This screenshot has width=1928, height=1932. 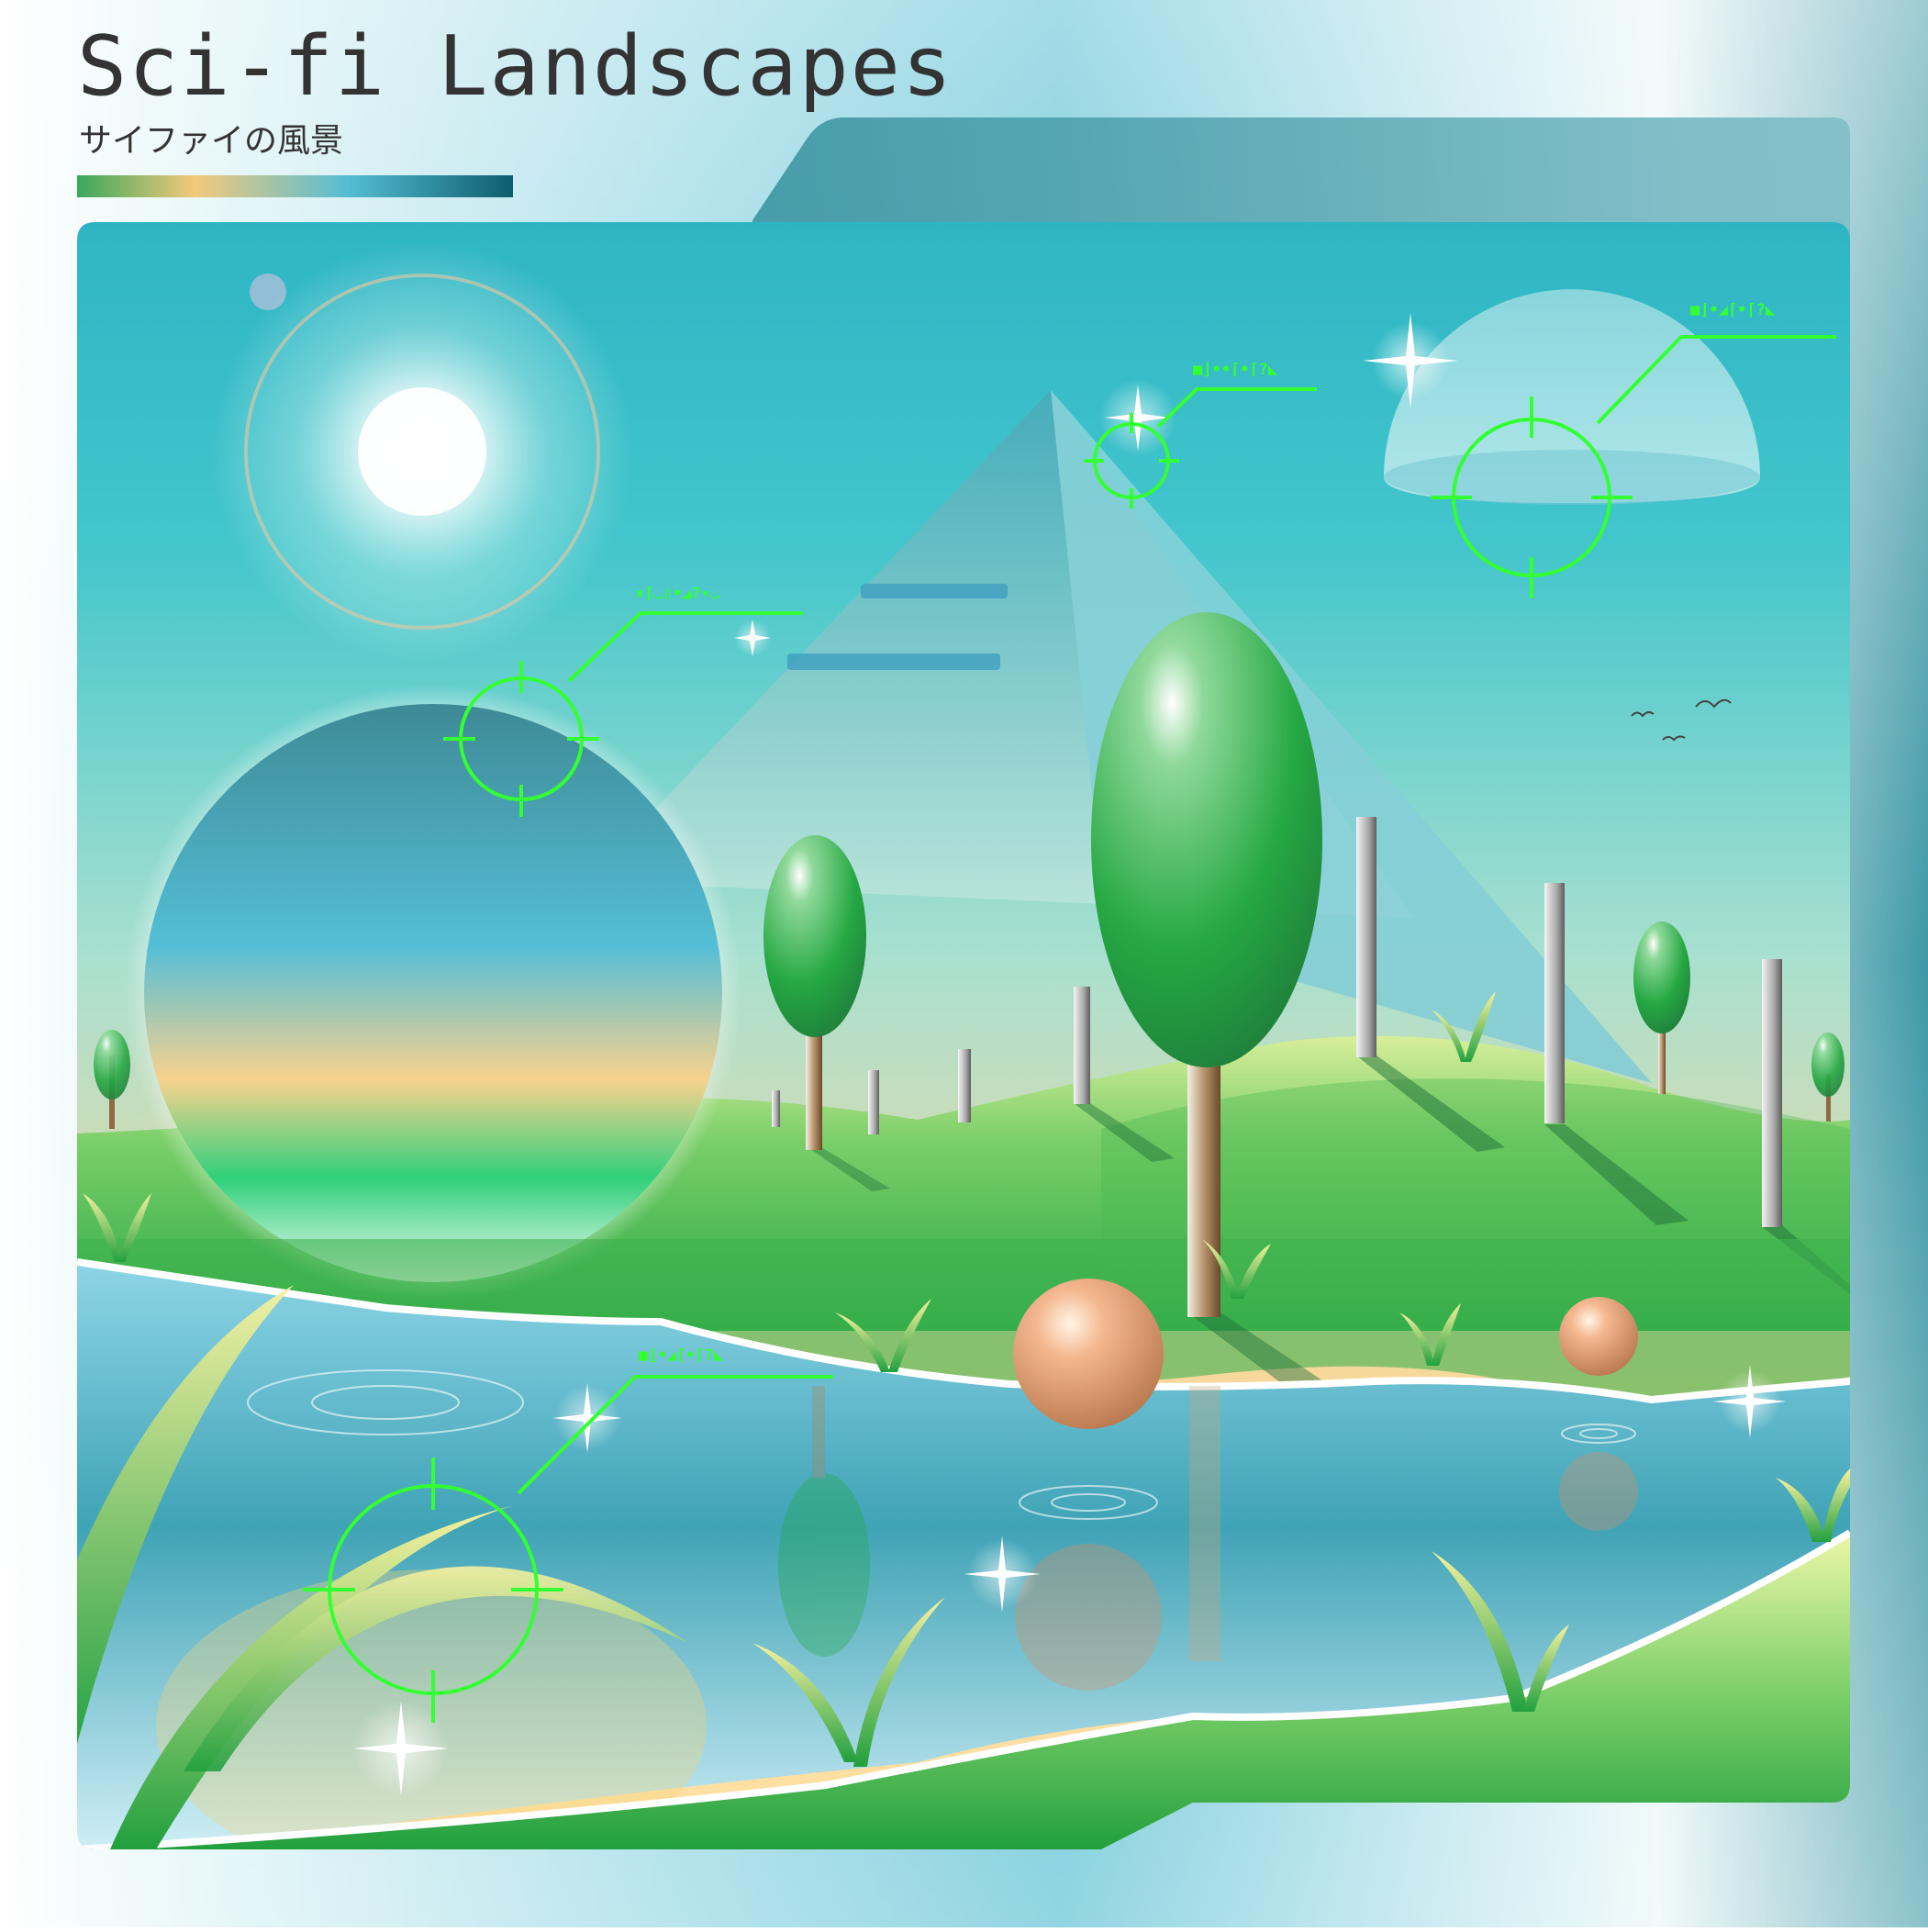 I want to click on page-title: Sci-fi Landscapes, so click(x=515, y=66).